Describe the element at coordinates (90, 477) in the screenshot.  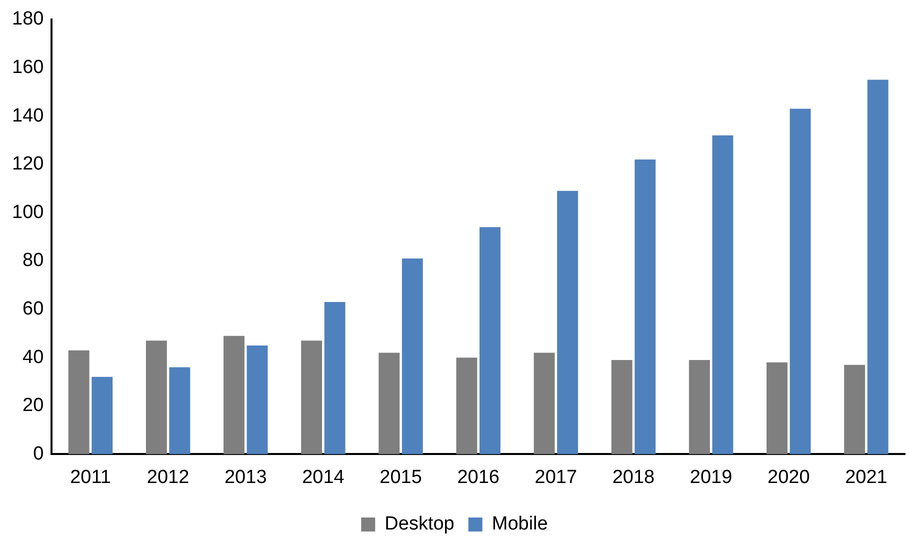
I see `x-tick-label: 2011` at that location.